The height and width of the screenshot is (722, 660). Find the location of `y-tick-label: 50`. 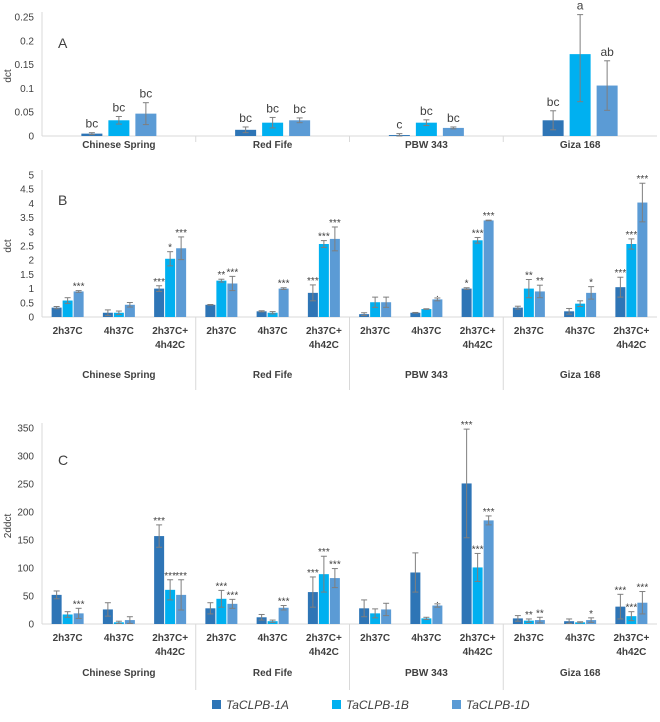

y-tick-label: 50 is located at coordinates (29, 597).